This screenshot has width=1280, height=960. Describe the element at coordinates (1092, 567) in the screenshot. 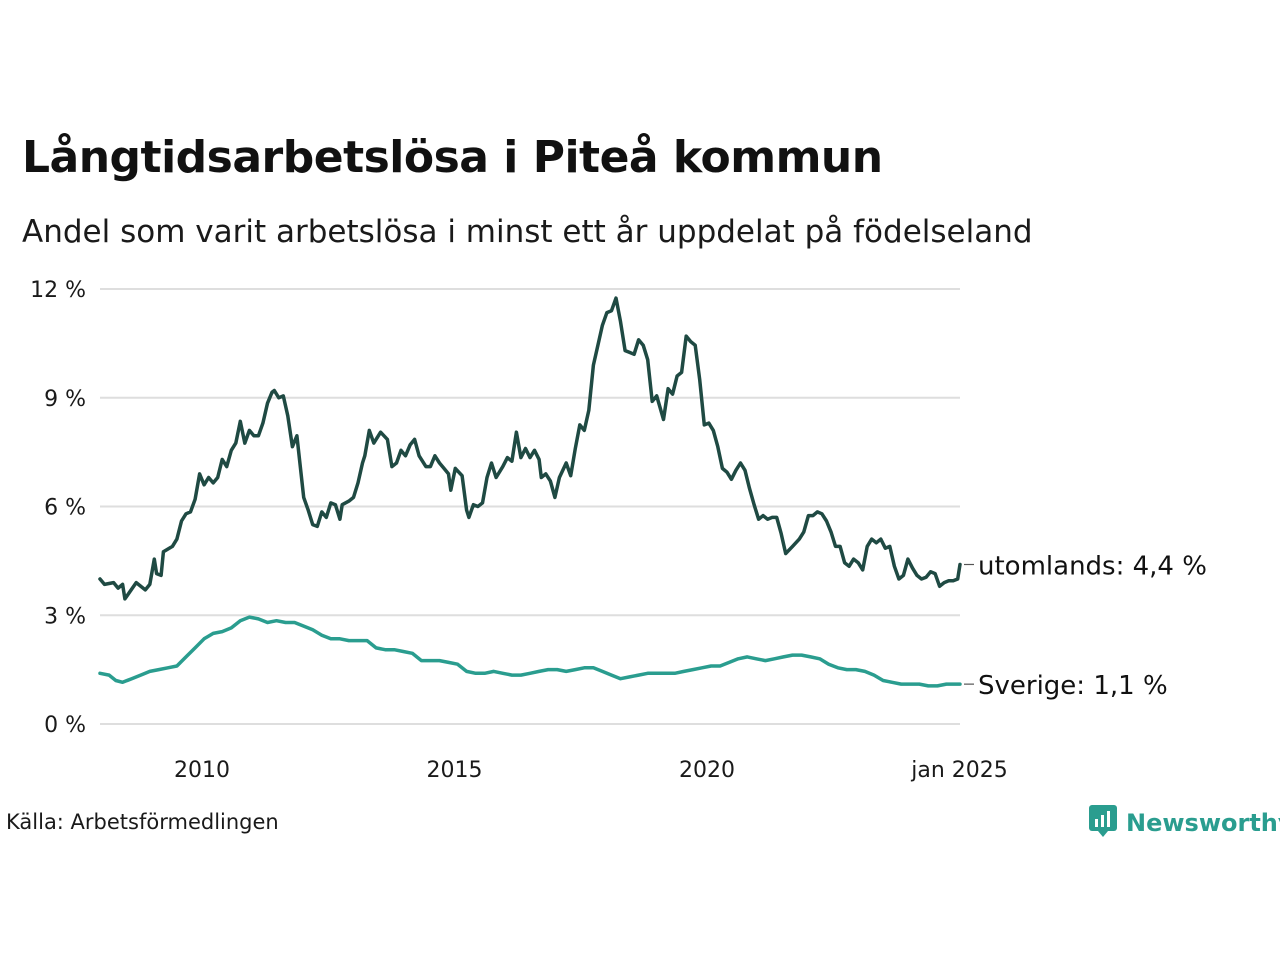

I see `end-label-utomlands: utomlands: 4,4 %` at that location.